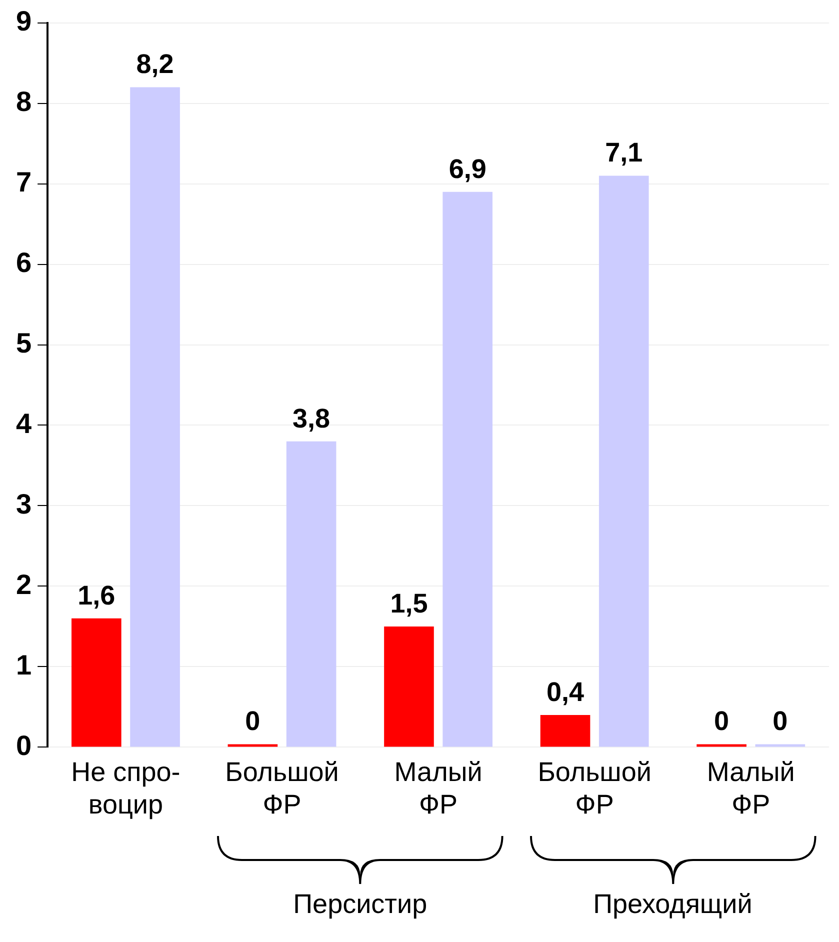 This screenshot has width=839, height=942. I want to click on y-tick-label: 6, so click(24, 262).